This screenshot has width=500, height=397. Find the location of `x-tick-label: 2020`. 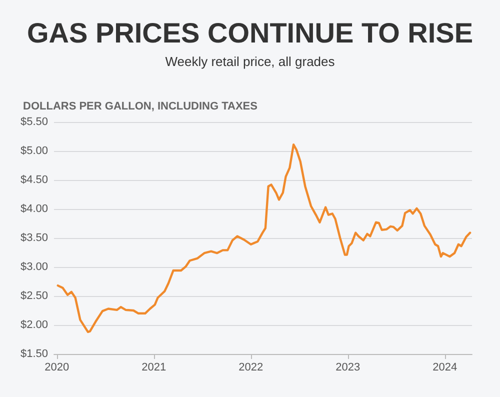

x-tick-label: 2020 is located at coordinates (57, 368).